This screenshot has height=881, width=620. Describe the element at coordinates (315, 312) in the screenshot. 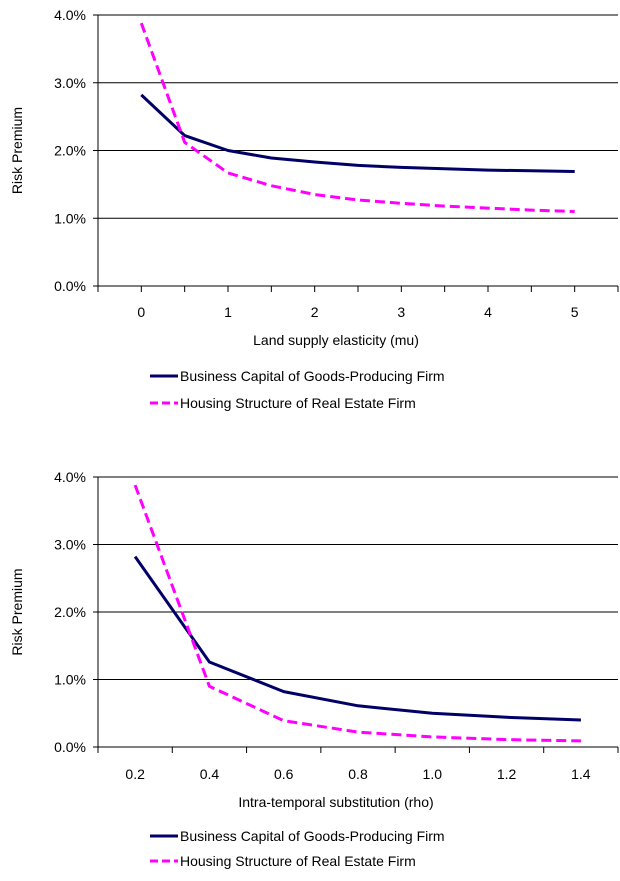

I see `x-tick-label: 2` at that location.